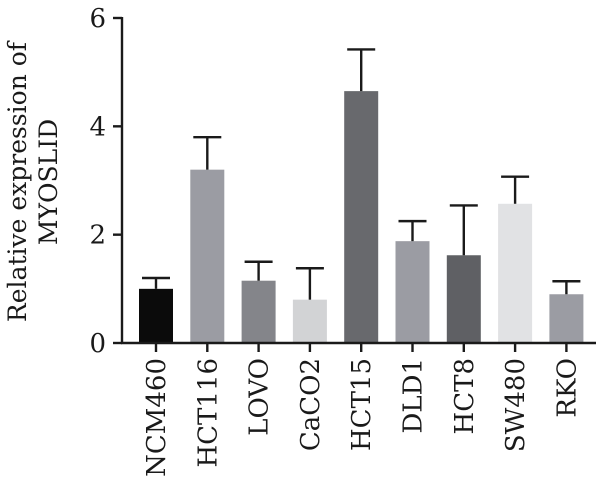  Describe the element at coordinates (309, 283) in the screenshot. I see `error-bar-caco2` at that location.